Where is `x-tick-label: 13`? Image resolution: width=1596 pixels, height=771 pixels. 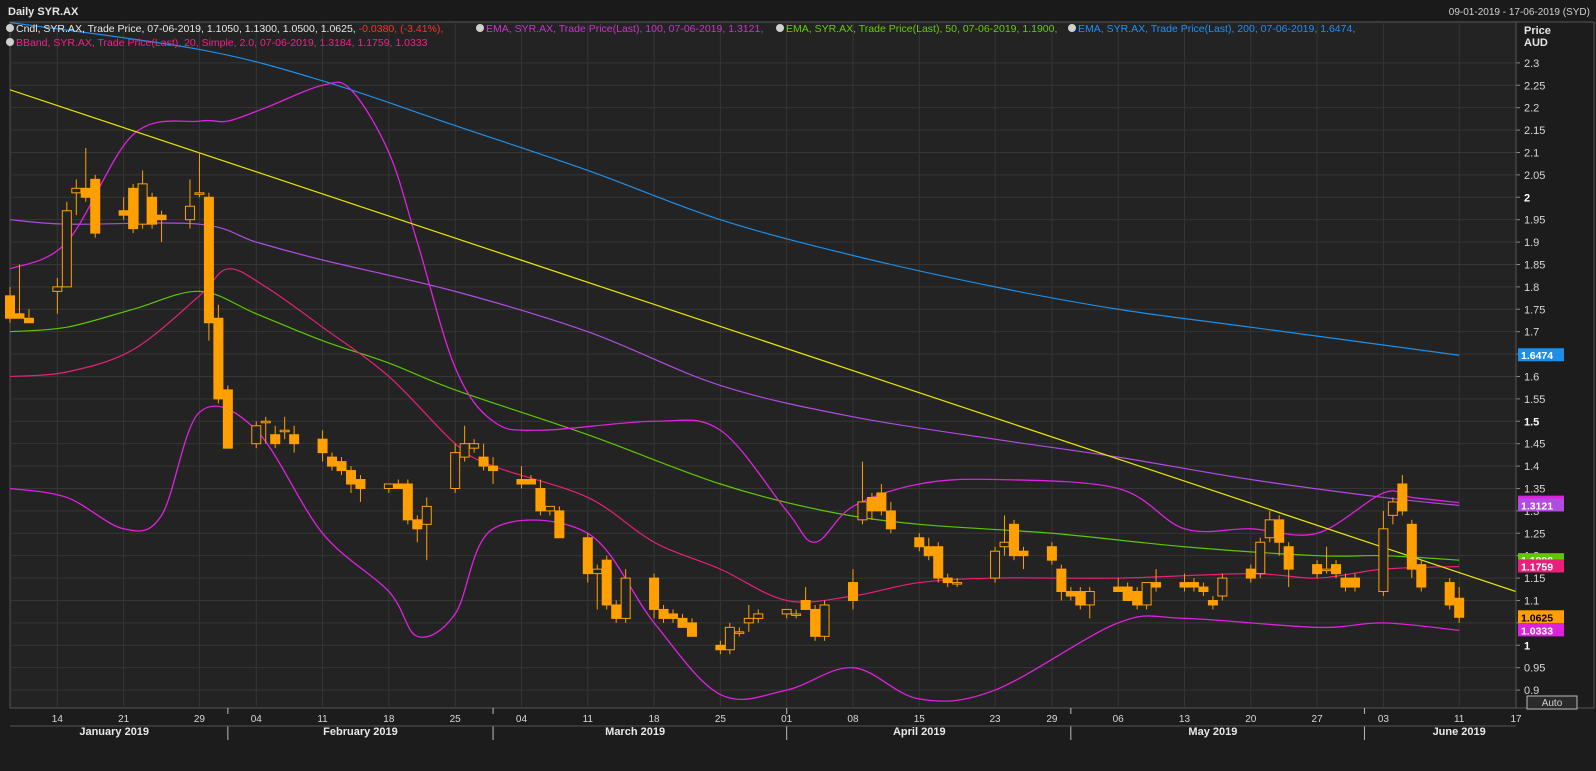
x-tick-label: 13 is located at coordinates (1185, 719).